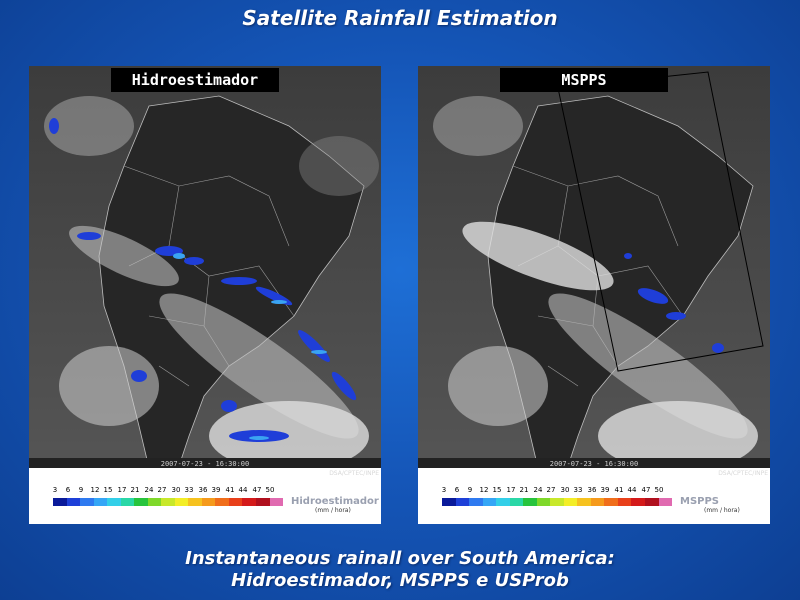 This screenshot has height=600, width=800. Describe the element at coordinates (333, 510) in the screenshot. I see `hidroestimador-legend-units: (mm / hora)` at that location.